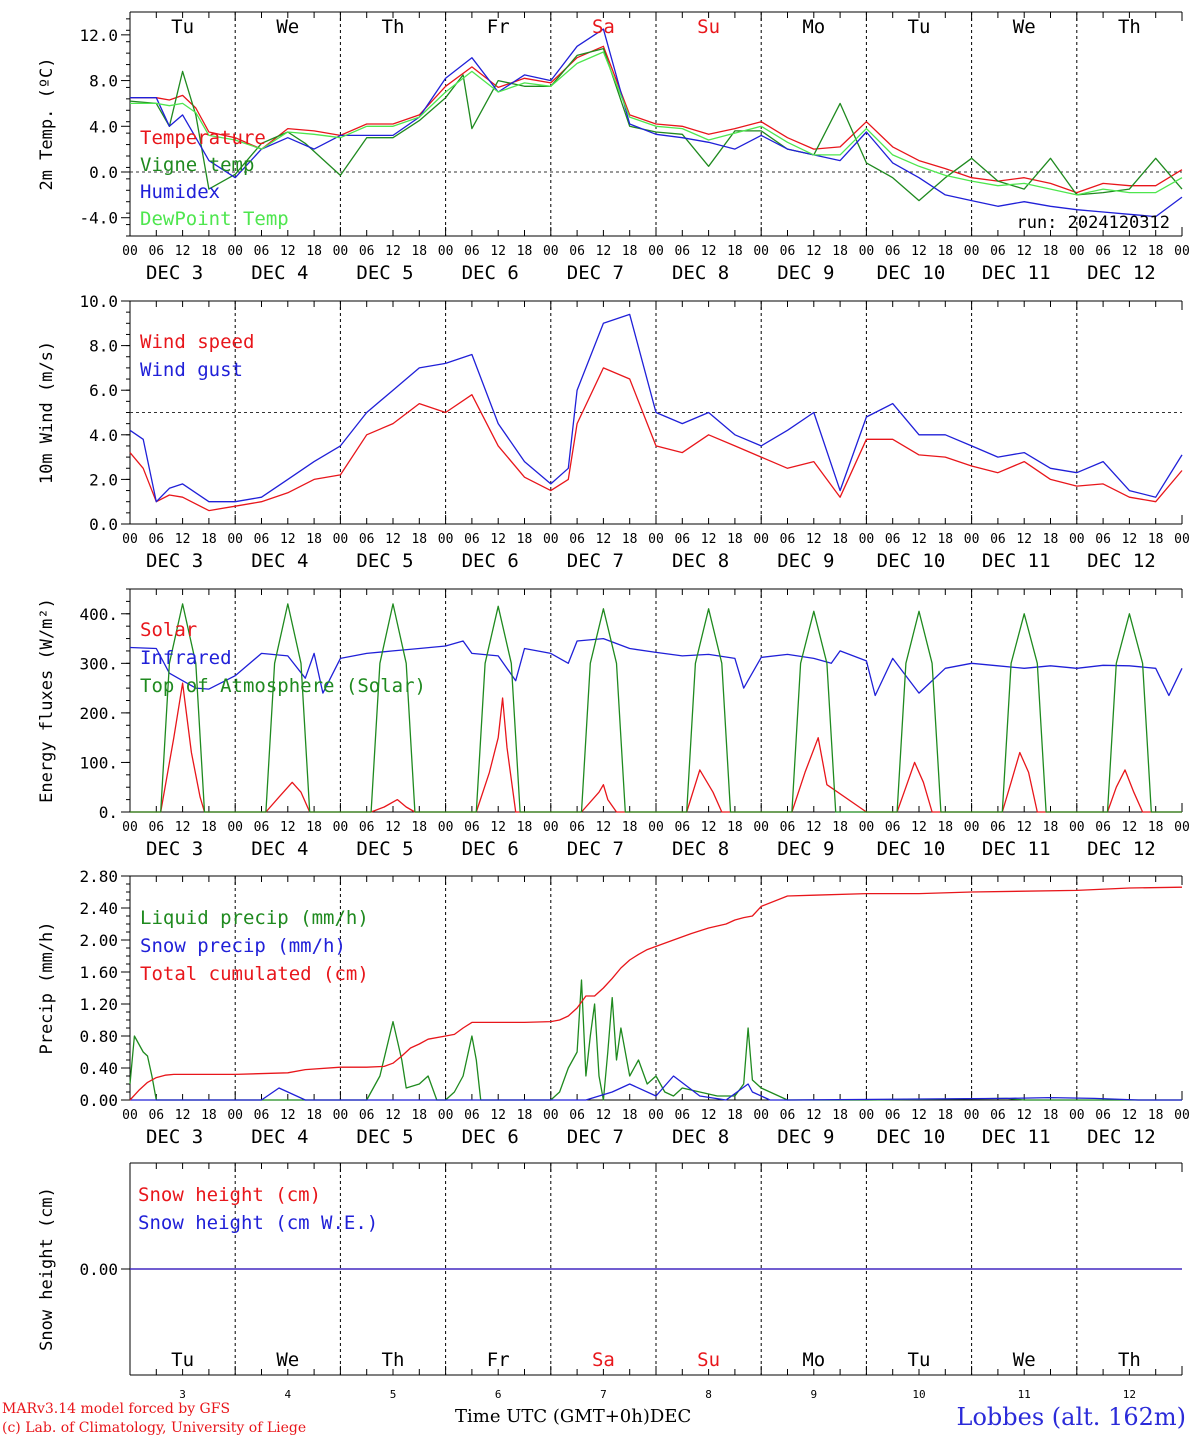  I want to click on flux-legend-entry: Top of Atmosphere (Solar), so click(283, 686).